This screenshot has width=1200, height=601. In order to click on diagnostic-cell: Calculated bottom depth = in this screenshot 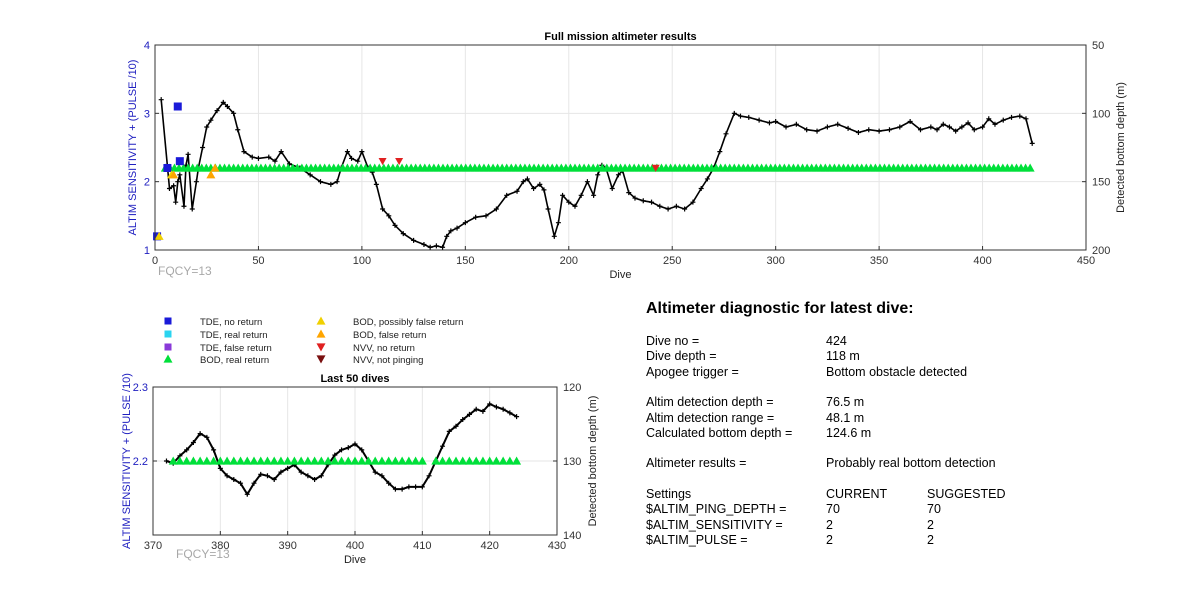, I will do `click(719, 432)`.